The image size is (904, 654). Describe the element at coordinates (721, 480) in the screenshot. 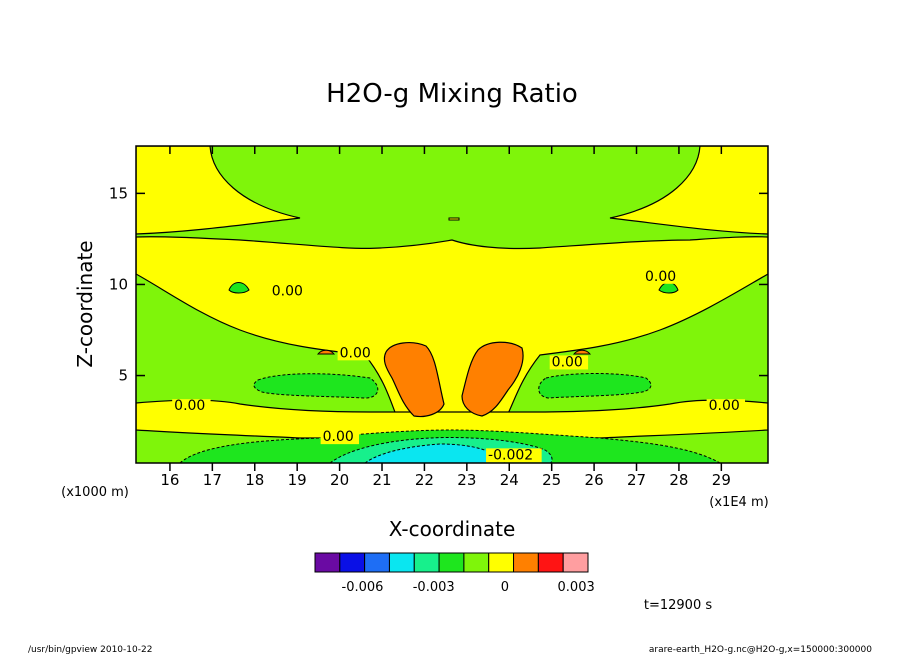

I see `x-tick-label: 29` at that location.